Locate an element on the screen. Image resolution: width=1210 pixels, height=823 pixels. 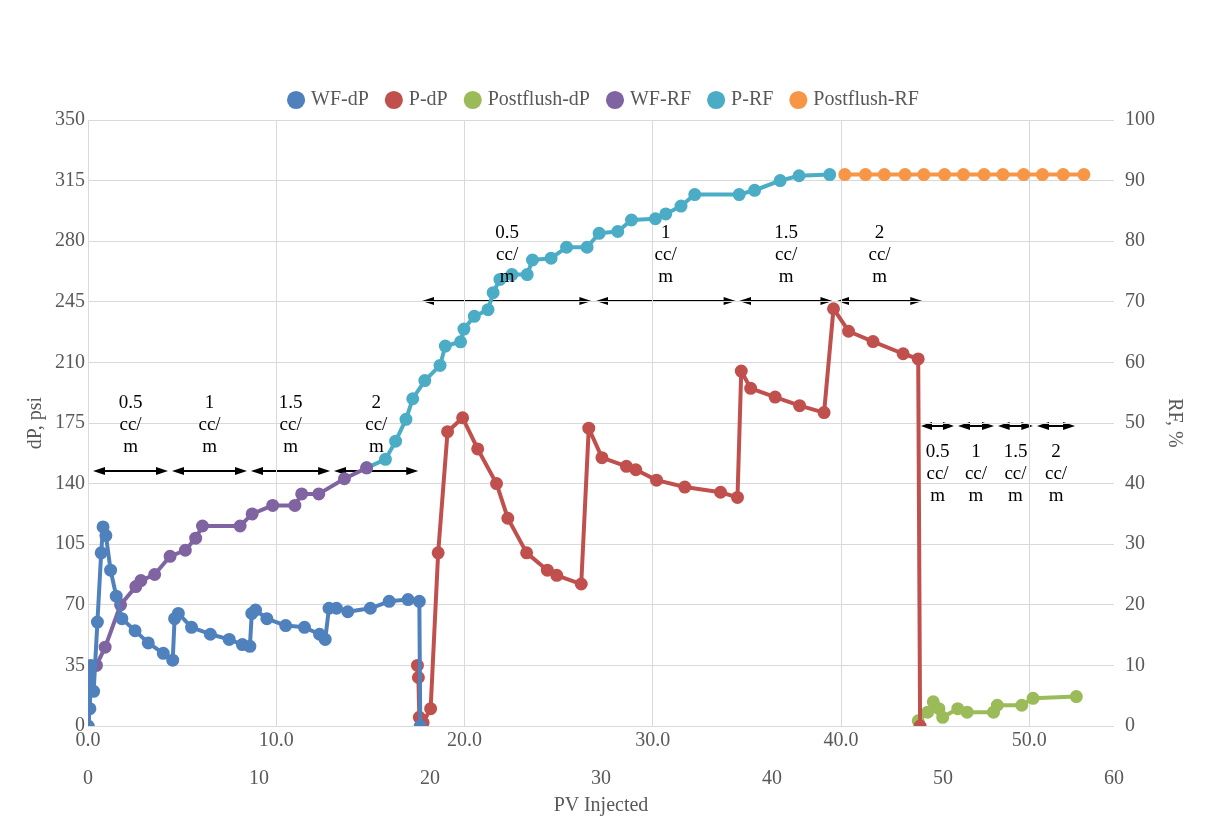
y2-tick-label: 70 is located at coordinates (1135, 300).